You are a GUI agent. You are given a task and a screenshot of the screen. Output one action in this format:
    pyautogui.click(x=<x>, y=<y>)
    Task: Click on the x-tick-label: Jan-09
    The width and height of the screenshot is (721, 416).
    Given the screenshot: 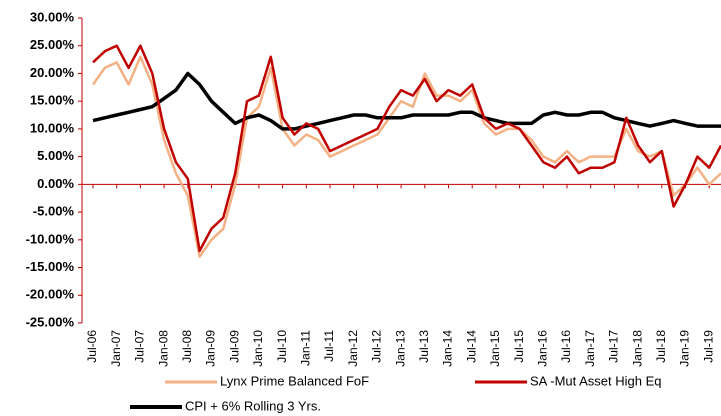 What is the action you would take?
    pyautogui.click(x=211, y=348)
    